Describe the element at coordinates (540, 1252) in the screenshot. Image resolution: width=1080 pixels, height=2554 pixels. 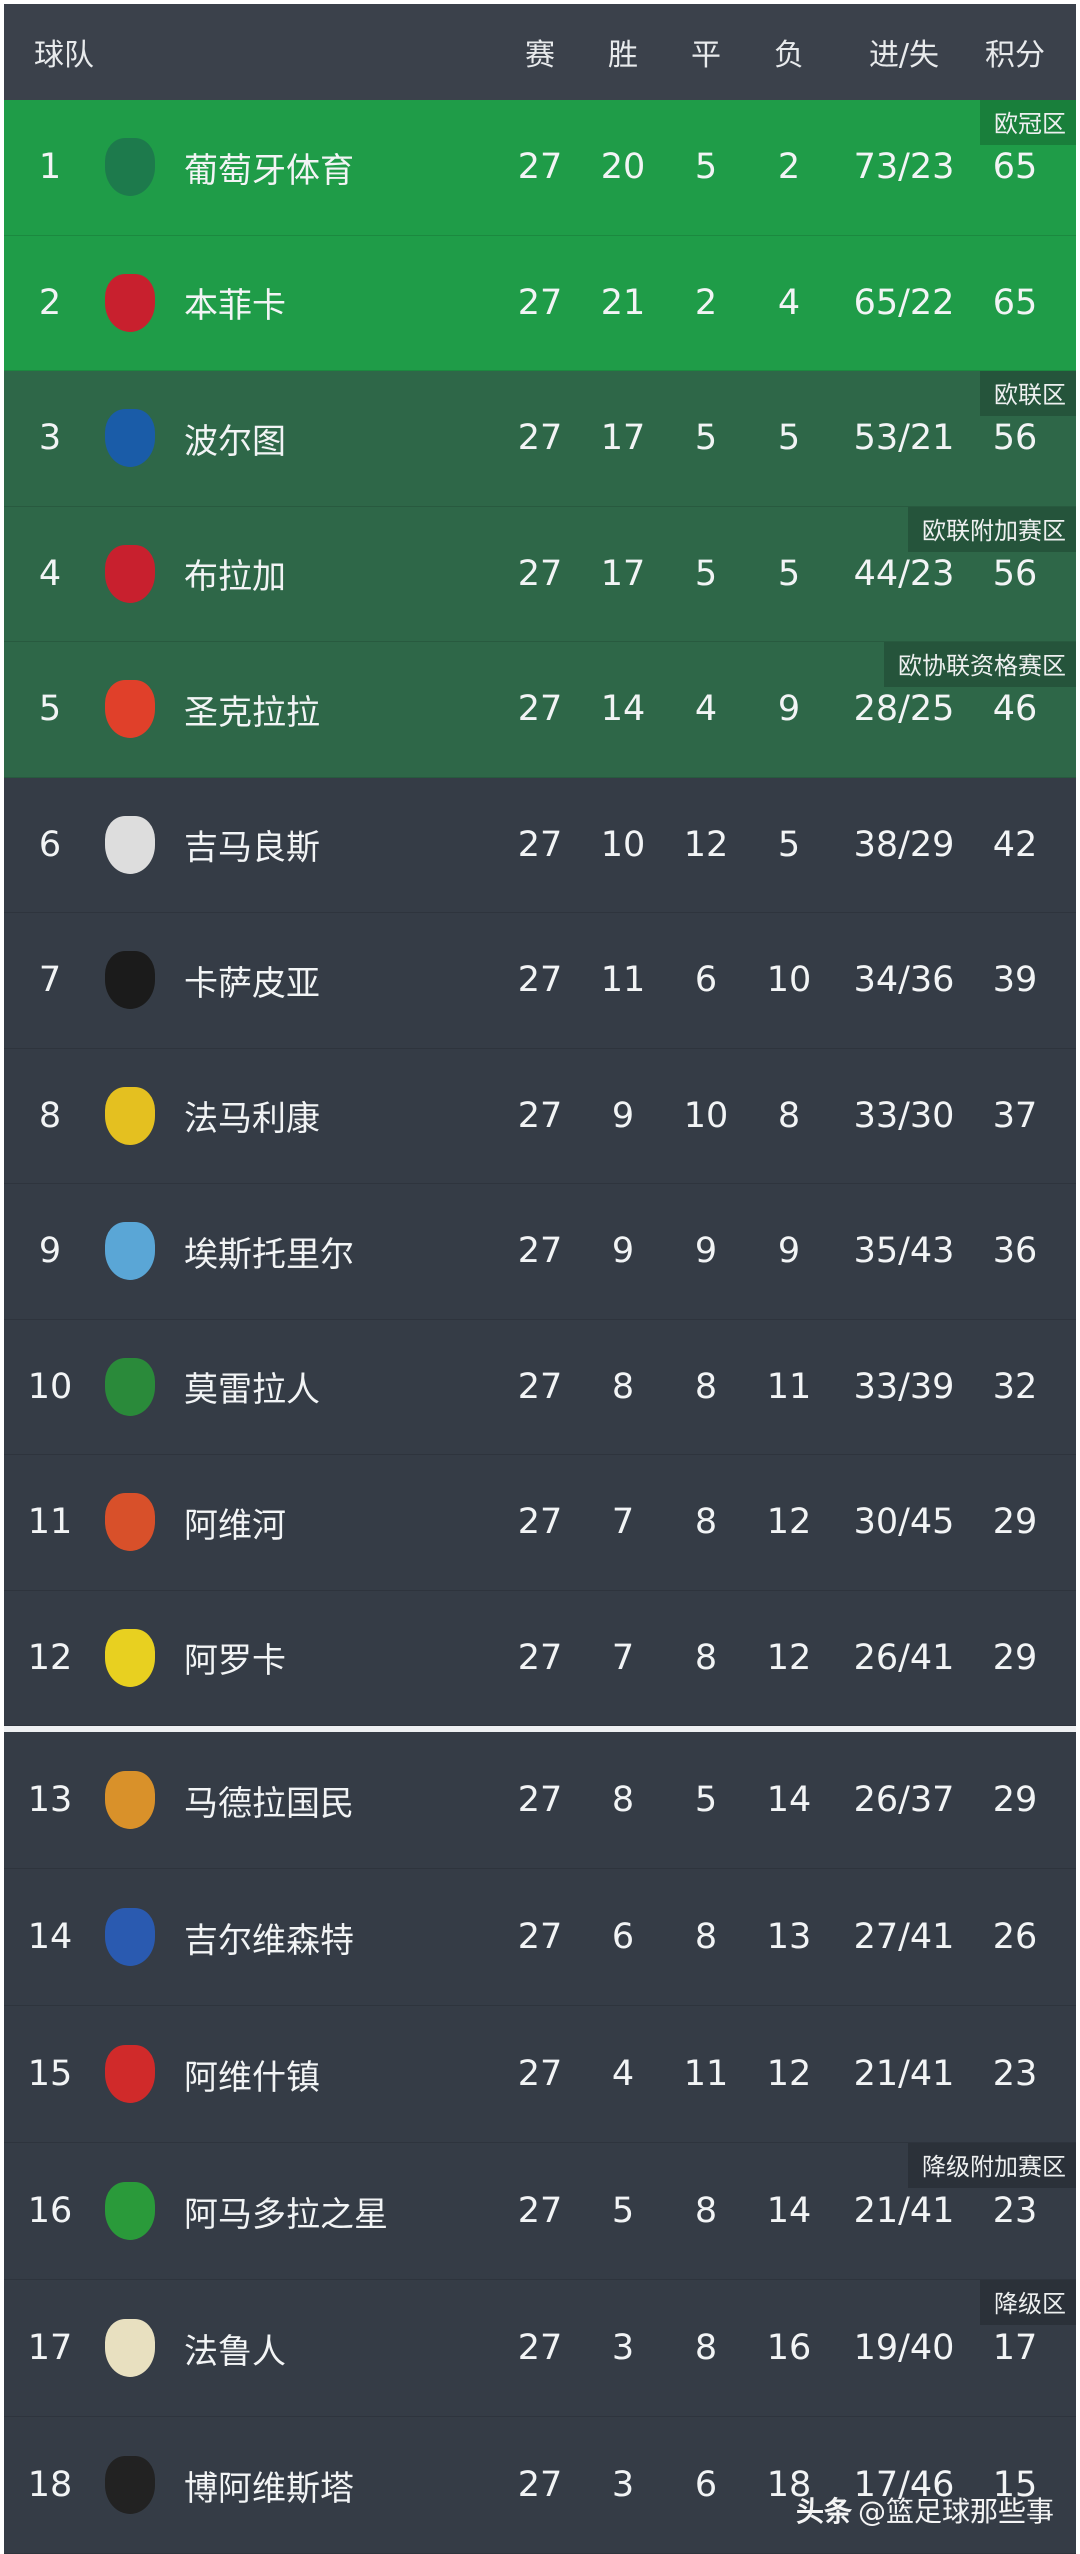
I see `table-row: 9 埃斯托里尔 27 9 9 9 35/43 36` at that location.